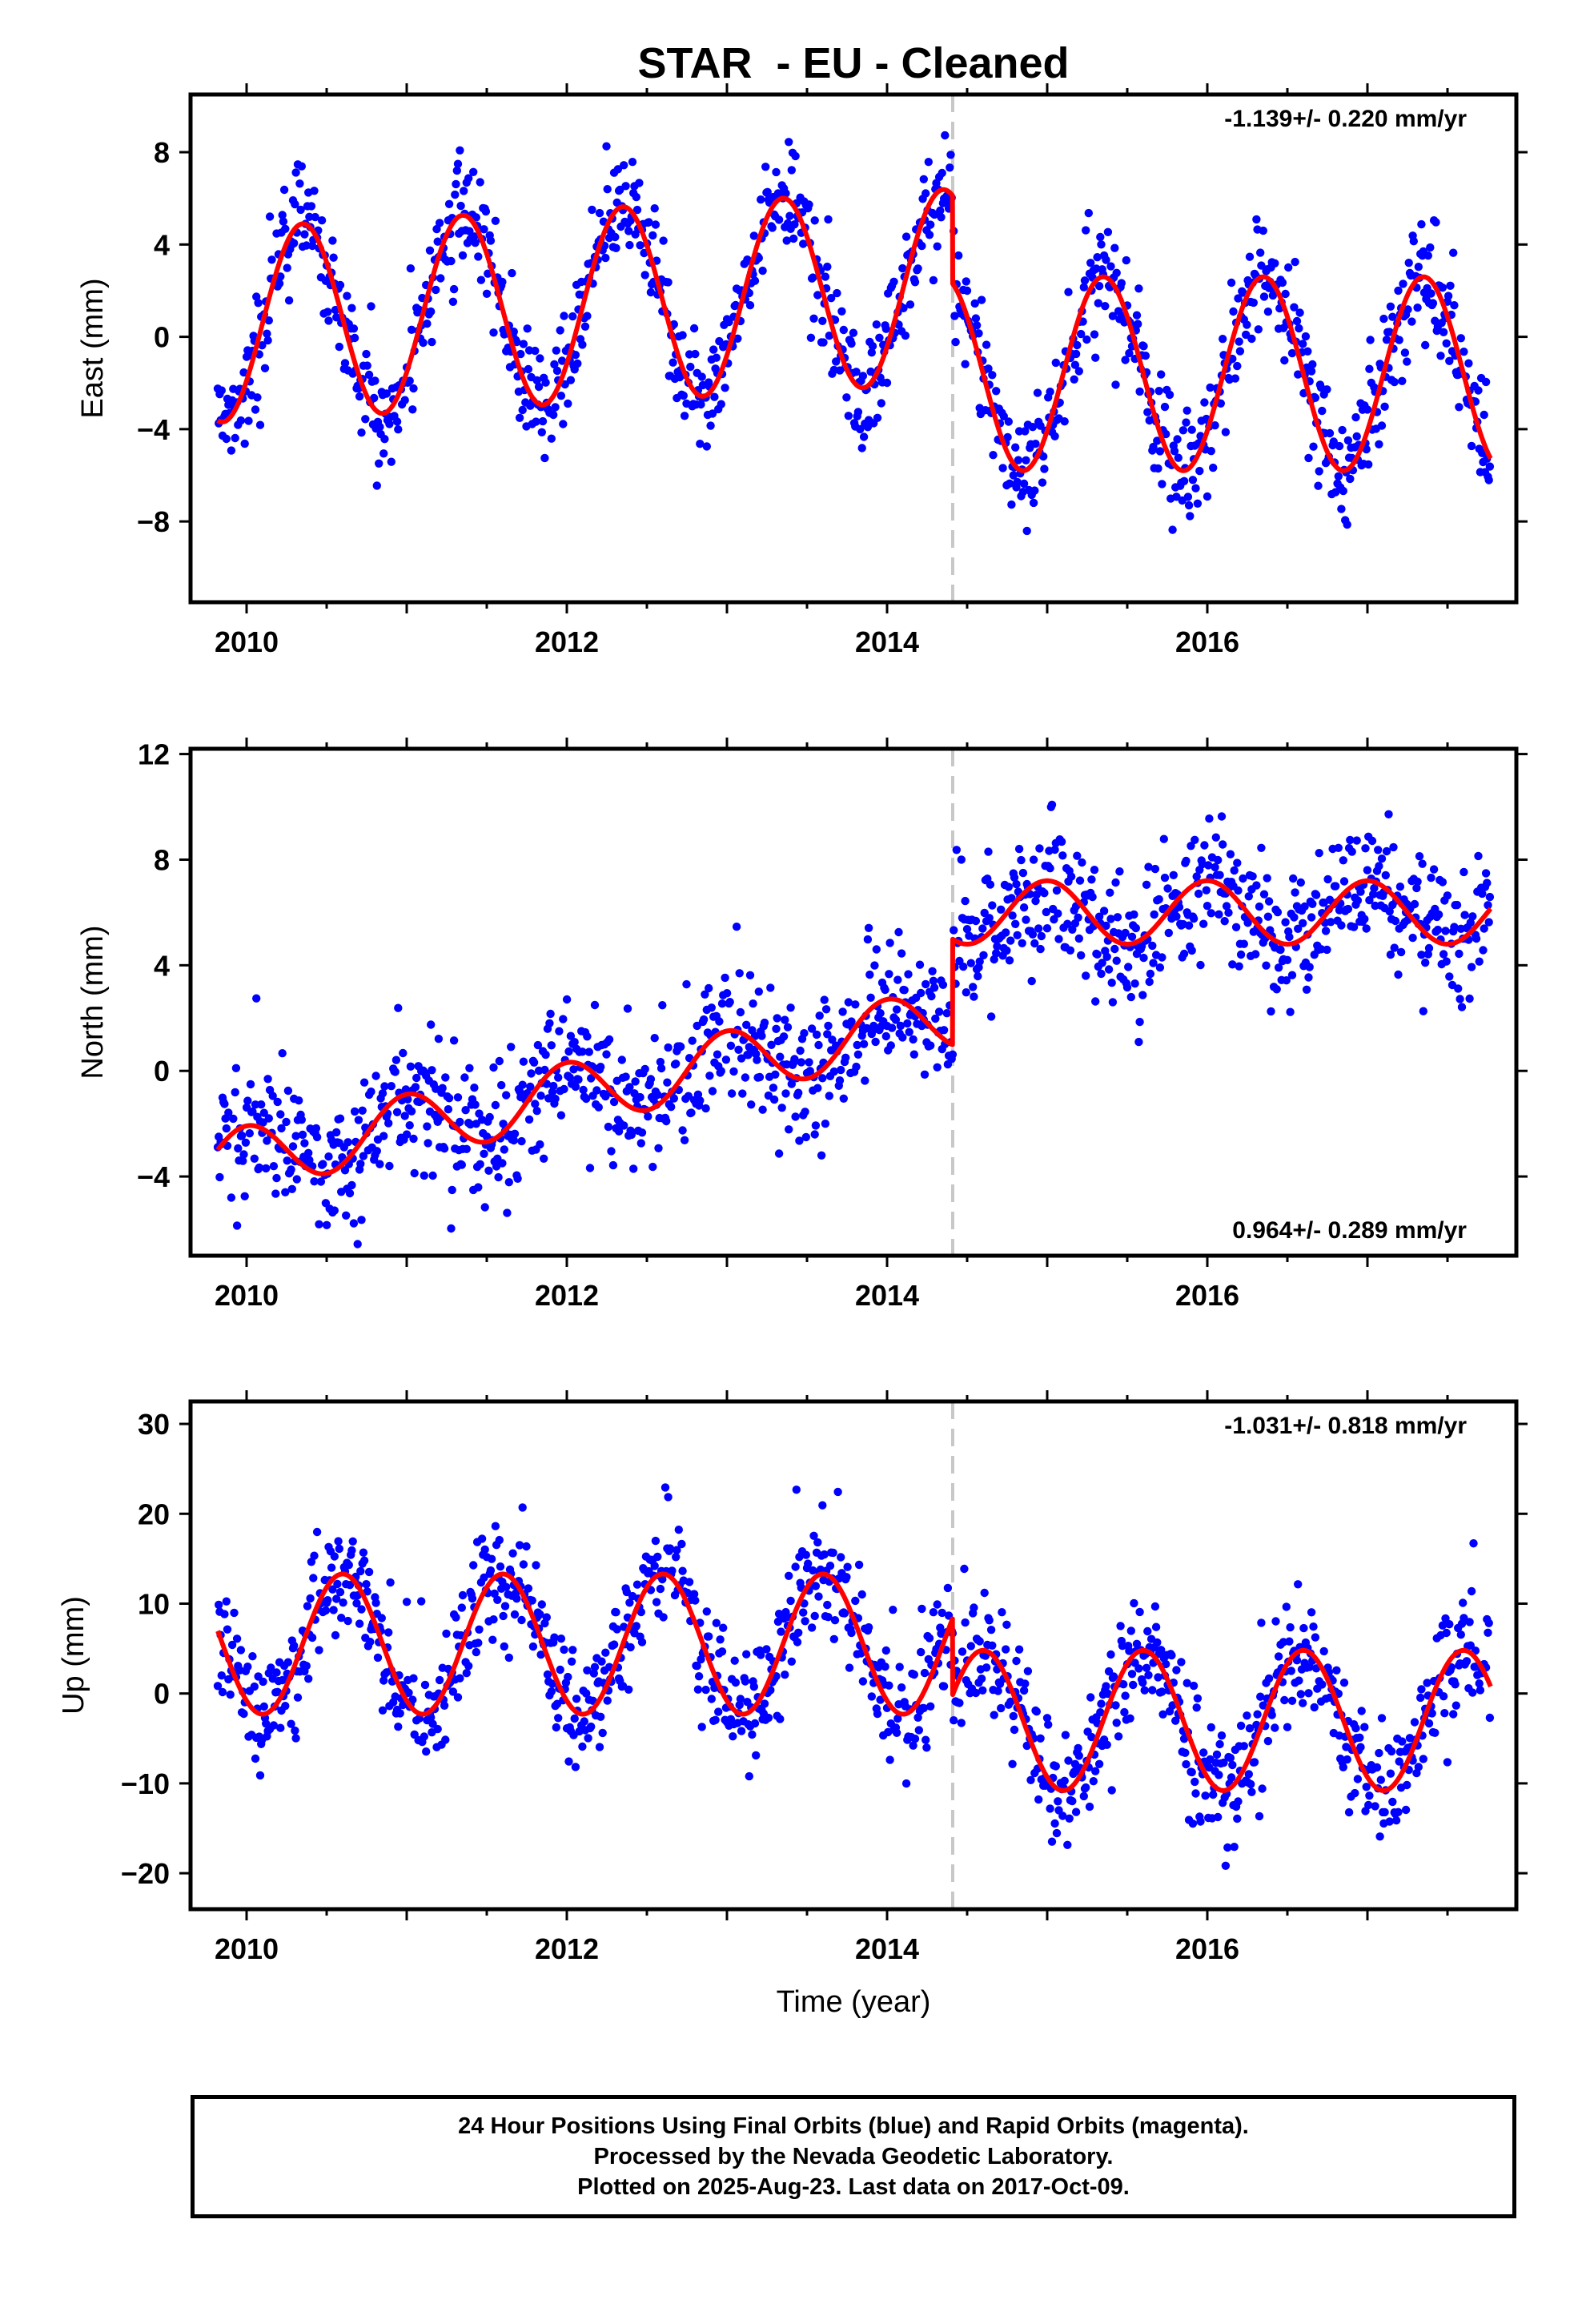 Image resolution: width=1582 pixels, height=2324 pixels. What do you see at coordinates (154, 1176) in the screenshot?
I see `y-tick-label: −4` at bounding box center [154, 1176].